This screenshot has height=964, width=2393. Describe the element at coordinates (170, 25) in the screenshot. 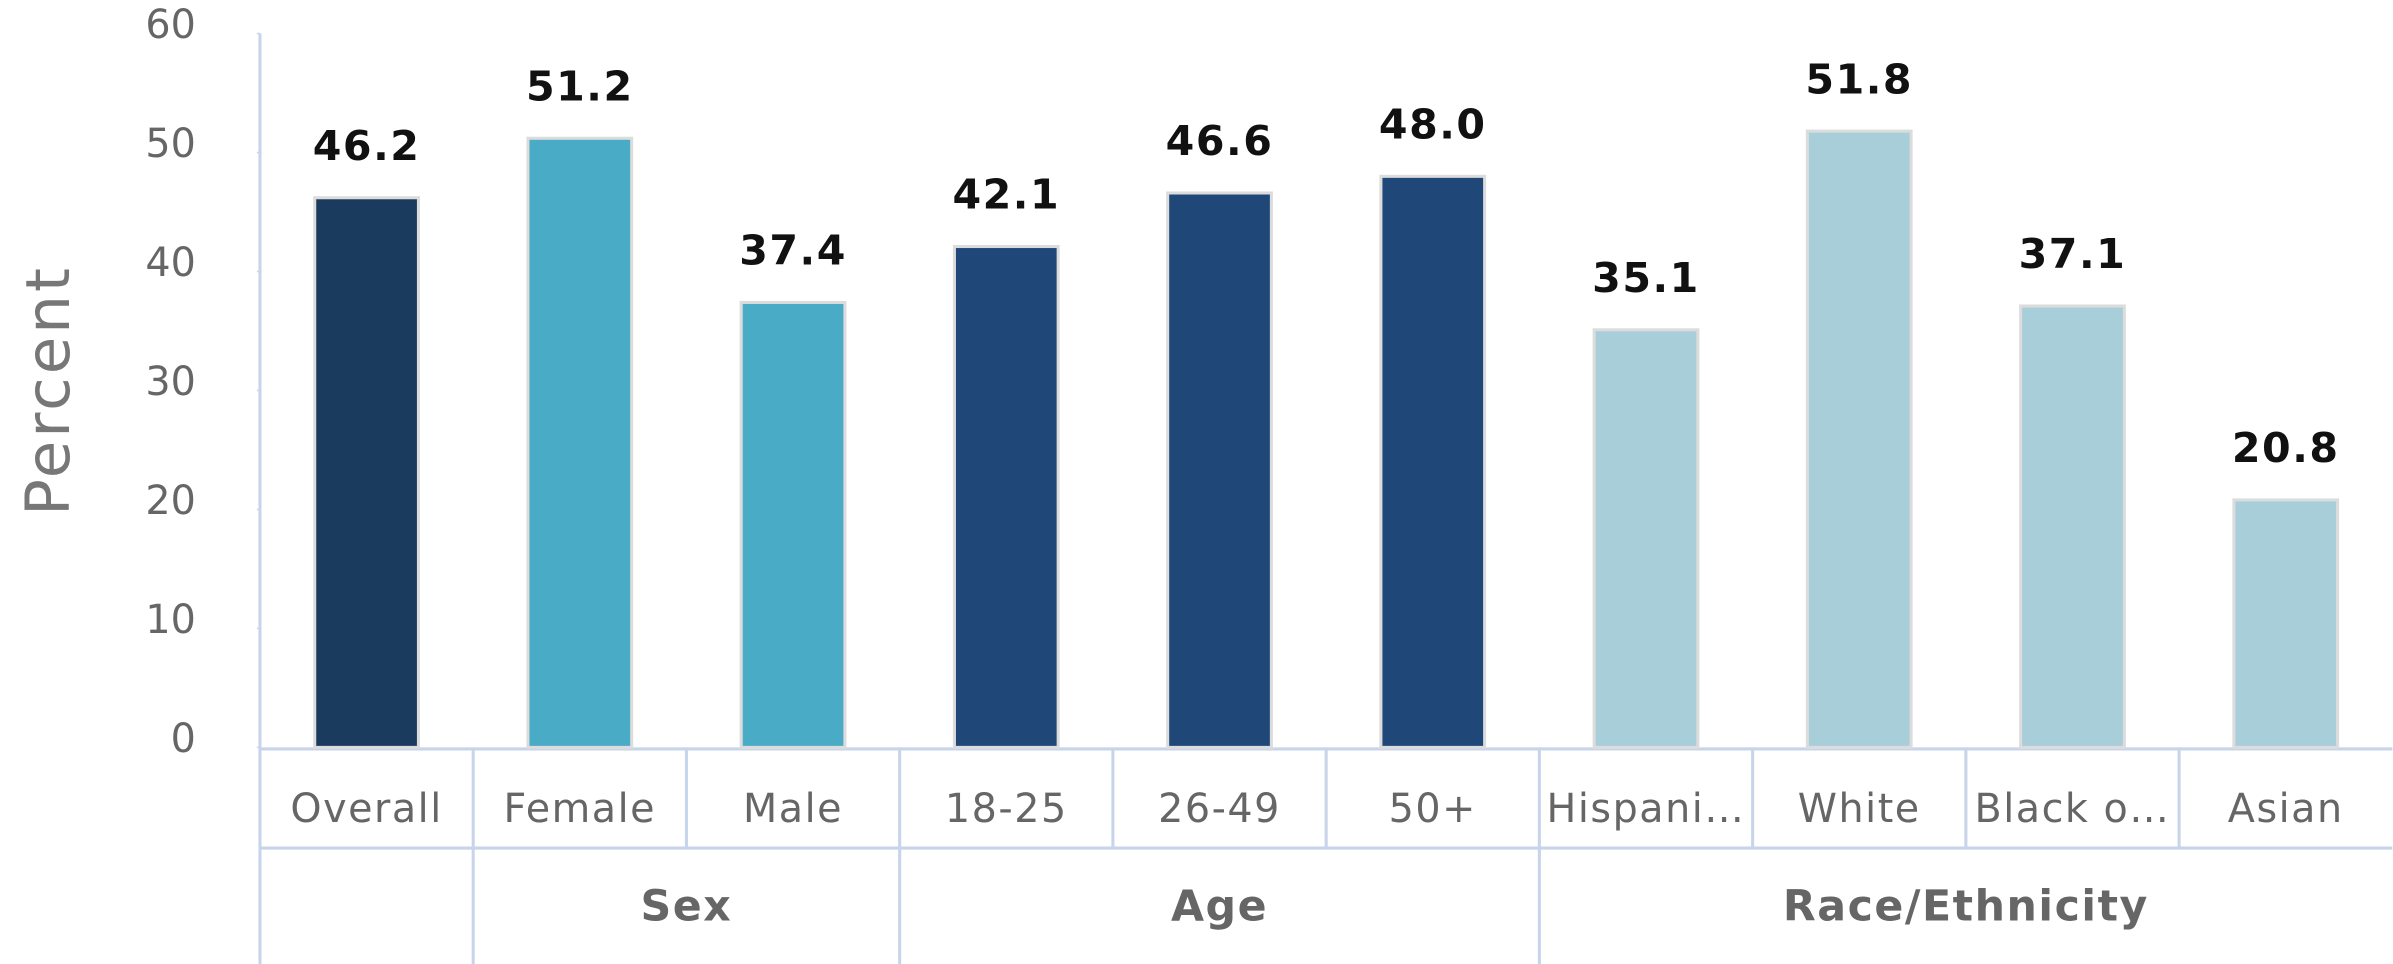

I see `y-tick-label: 60` at that location.